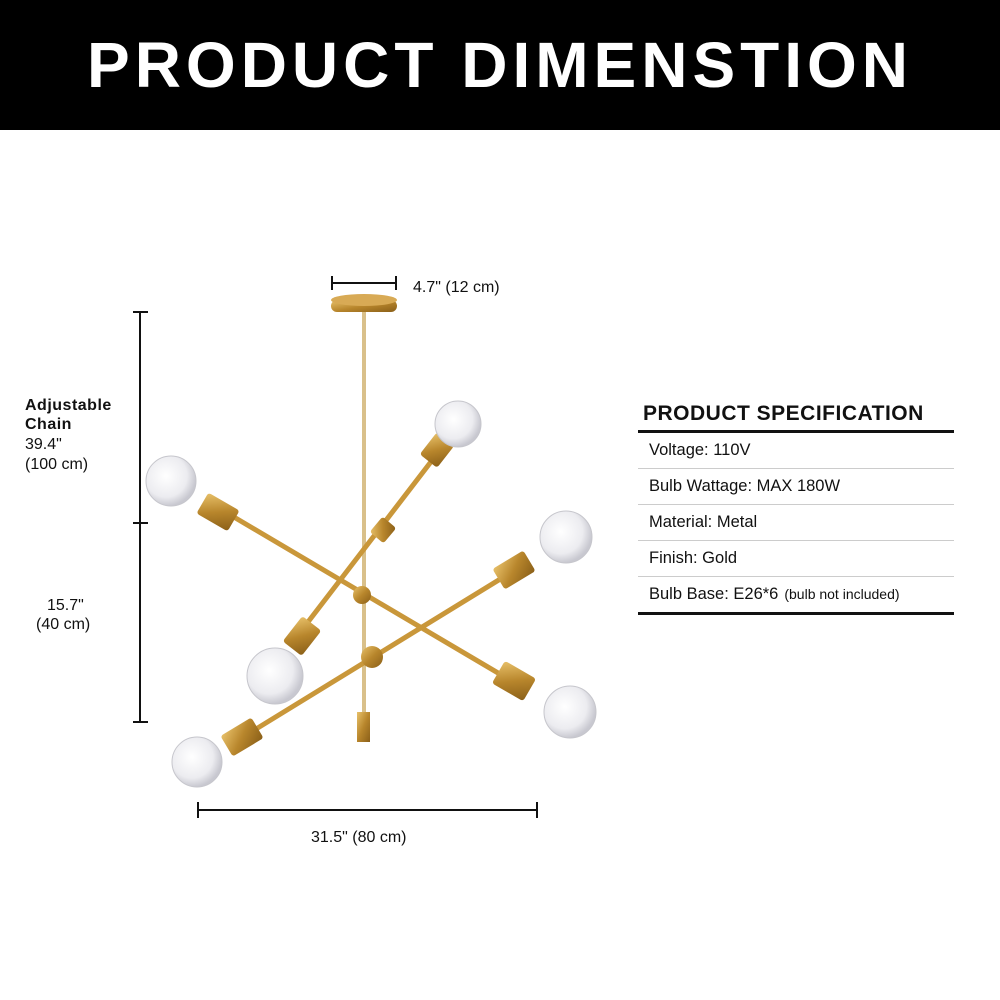 This screenshot has height=1000, width=1000. Describe the element at coordinates (364, 303) in the screenshot. I see `canopy` at that location.